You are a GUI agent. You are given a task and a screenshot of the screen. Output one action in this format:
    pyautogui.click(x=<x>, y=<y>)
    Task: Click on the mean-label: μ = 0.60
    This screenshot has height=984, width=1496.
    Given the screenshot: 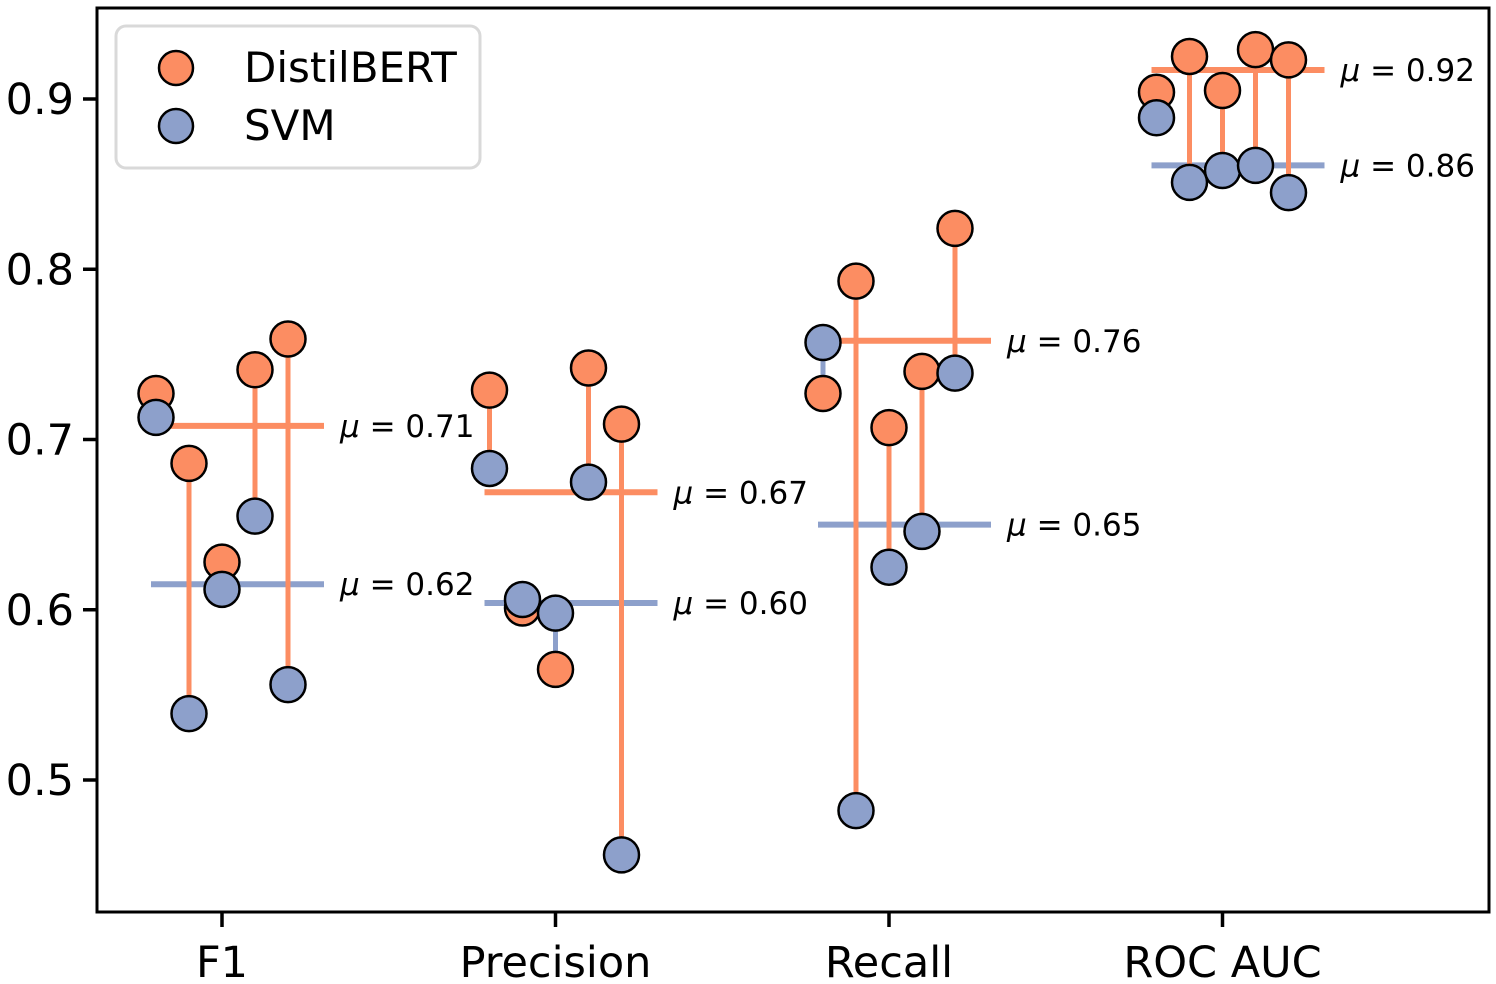 What is the action you would take?
    pyautogui.click(x=740, y=604)
    